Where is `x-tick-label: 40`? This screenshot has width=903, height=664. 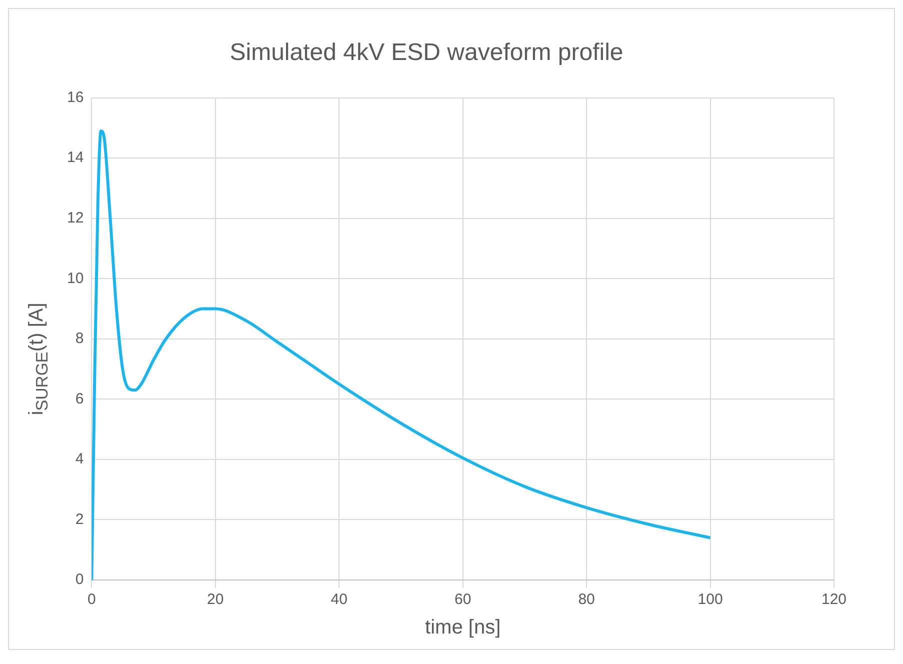 x-tick-label: 40 is located at coordinates (339, 599).